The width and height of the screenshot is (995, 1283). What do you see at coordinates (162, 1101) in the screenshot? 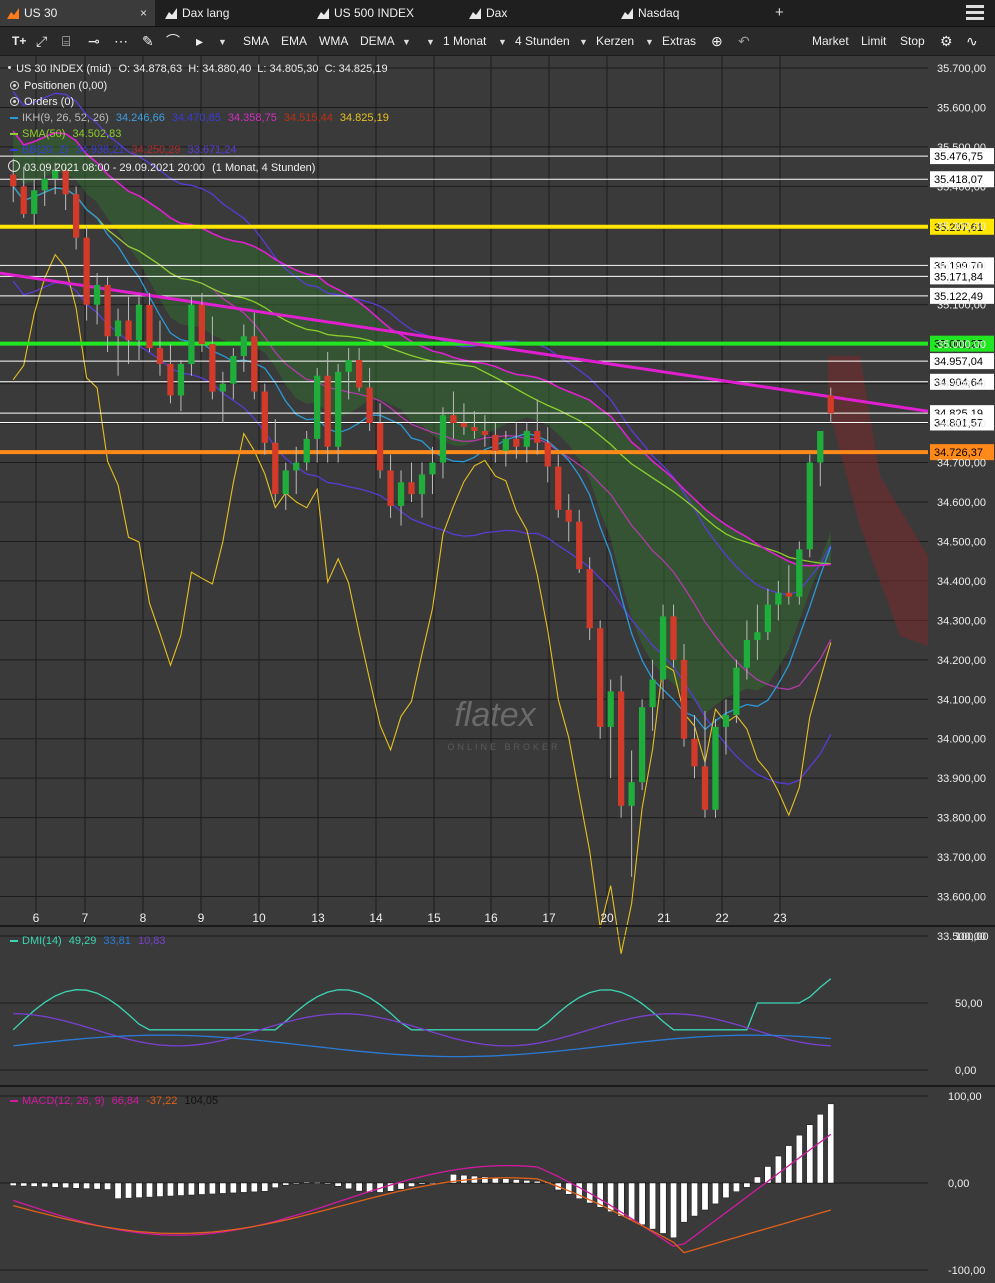
I see `macd-signal-value: -37,22` at bounding box center [162, 1101].